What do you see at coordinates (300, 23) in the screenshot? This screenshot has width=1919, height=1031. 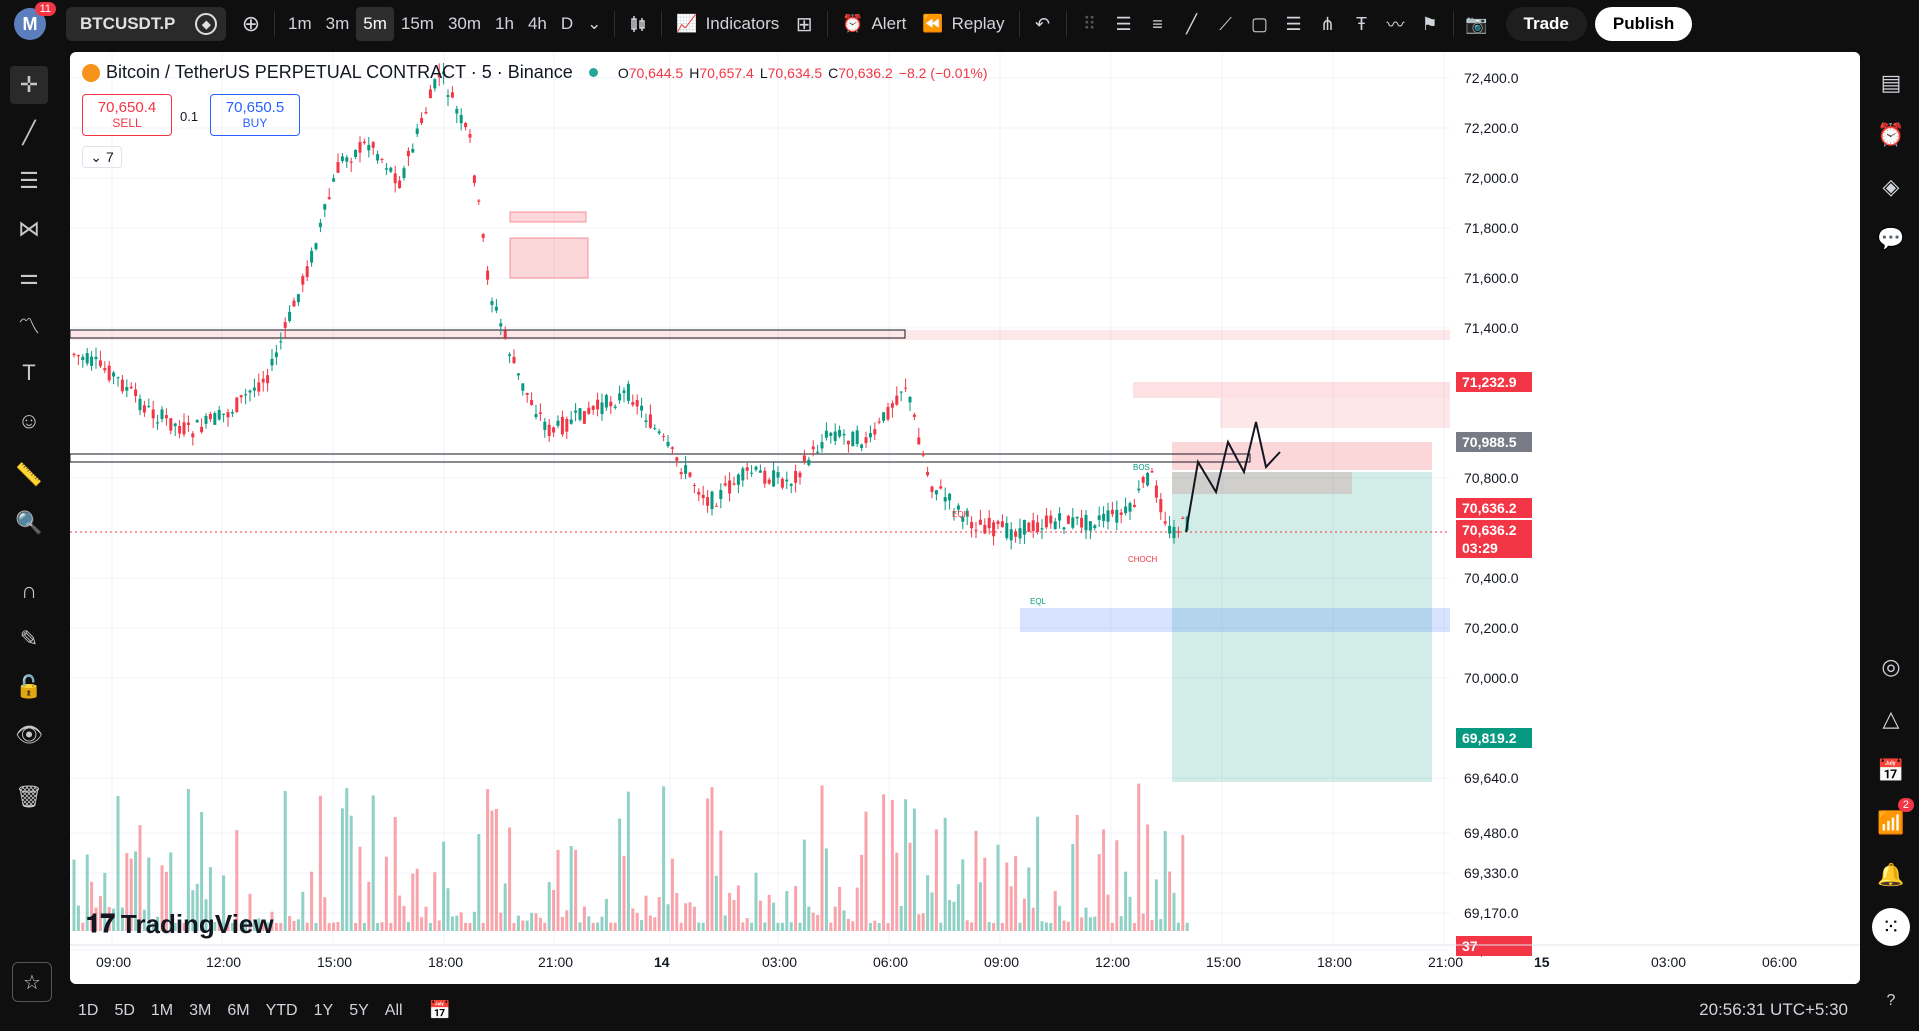 I see `tf-1m: 1m` at bounding box center [300, 23].